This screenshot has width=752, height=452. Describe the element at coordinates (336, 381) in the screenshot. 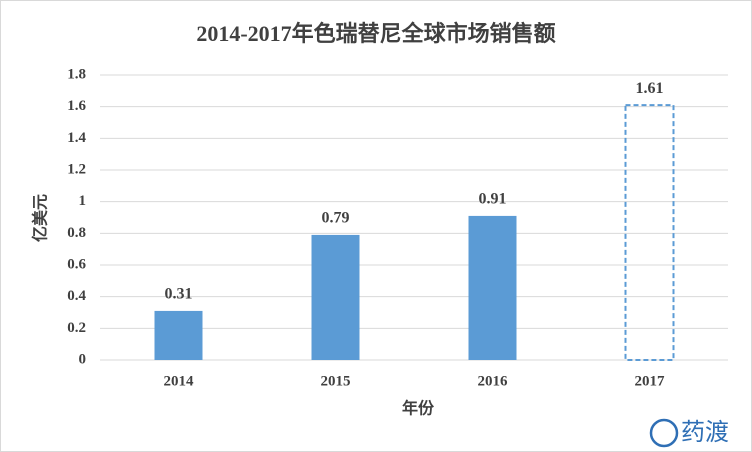

I see `x-tick-label: 2015` at that location.